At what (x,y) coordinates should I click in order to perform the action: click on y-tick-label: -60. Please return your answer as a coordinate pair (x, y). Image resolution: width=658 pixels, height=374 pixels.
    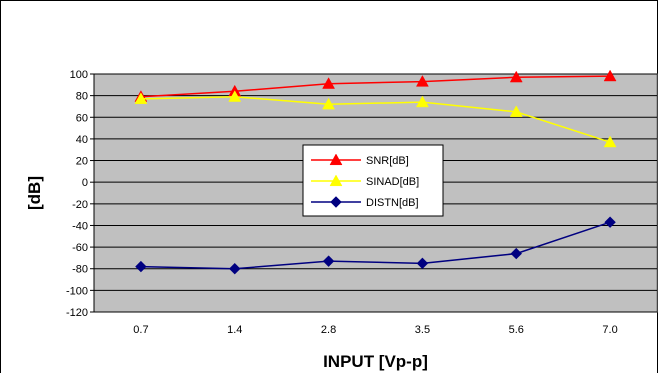
    Looking at the image, I should click on (80, 248).